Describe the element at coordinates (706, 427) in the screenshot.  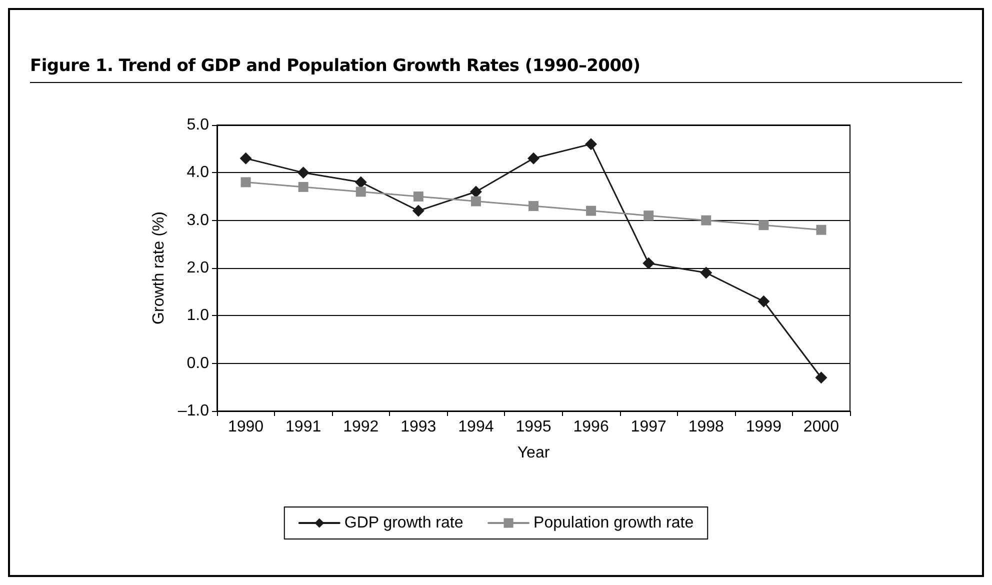
I see `x-tick-label: 1998` at that location.